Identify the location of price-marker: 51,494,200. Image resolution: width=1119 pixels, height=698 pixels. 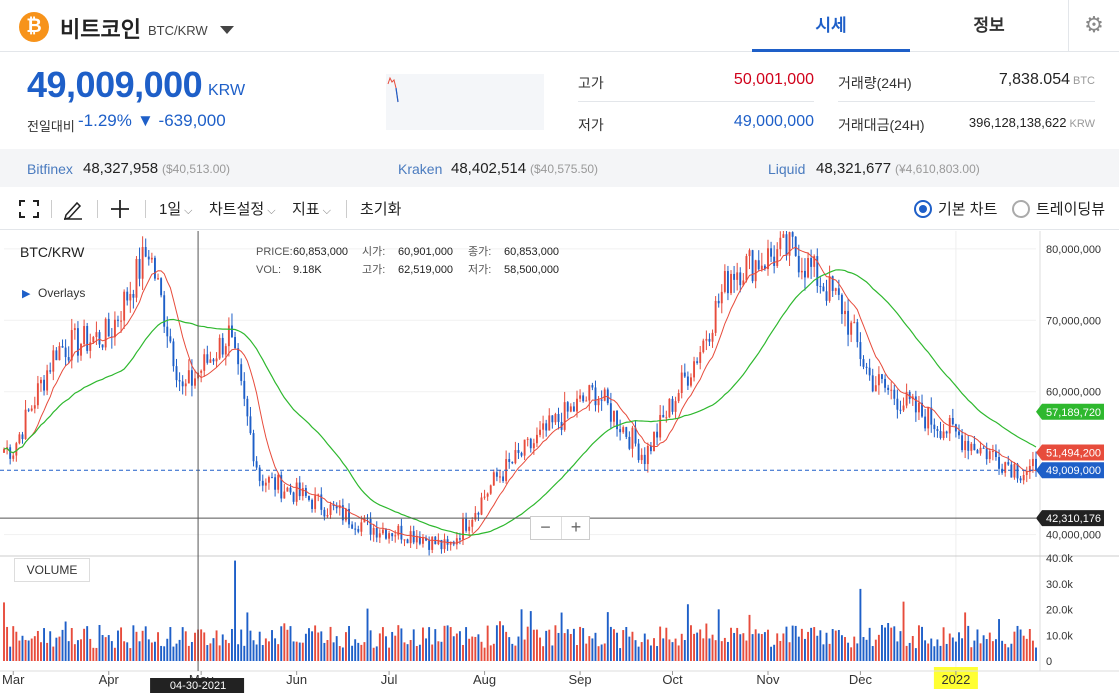
(1070, 452).